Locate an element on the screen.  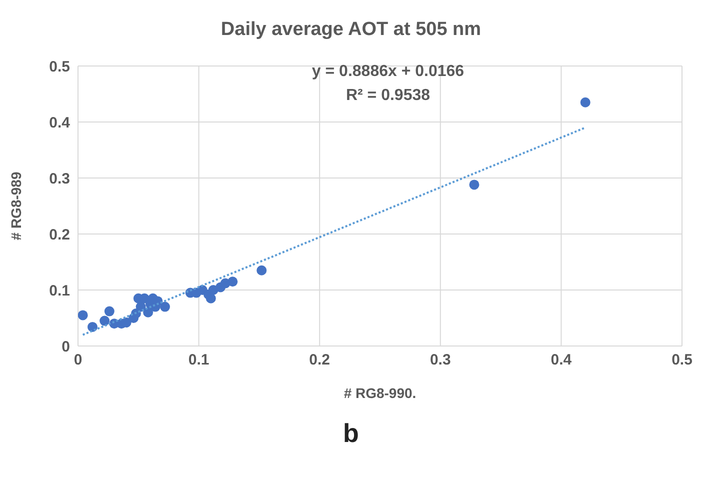
x-tick-label: 0.4 is located at coordinates (561, 360).